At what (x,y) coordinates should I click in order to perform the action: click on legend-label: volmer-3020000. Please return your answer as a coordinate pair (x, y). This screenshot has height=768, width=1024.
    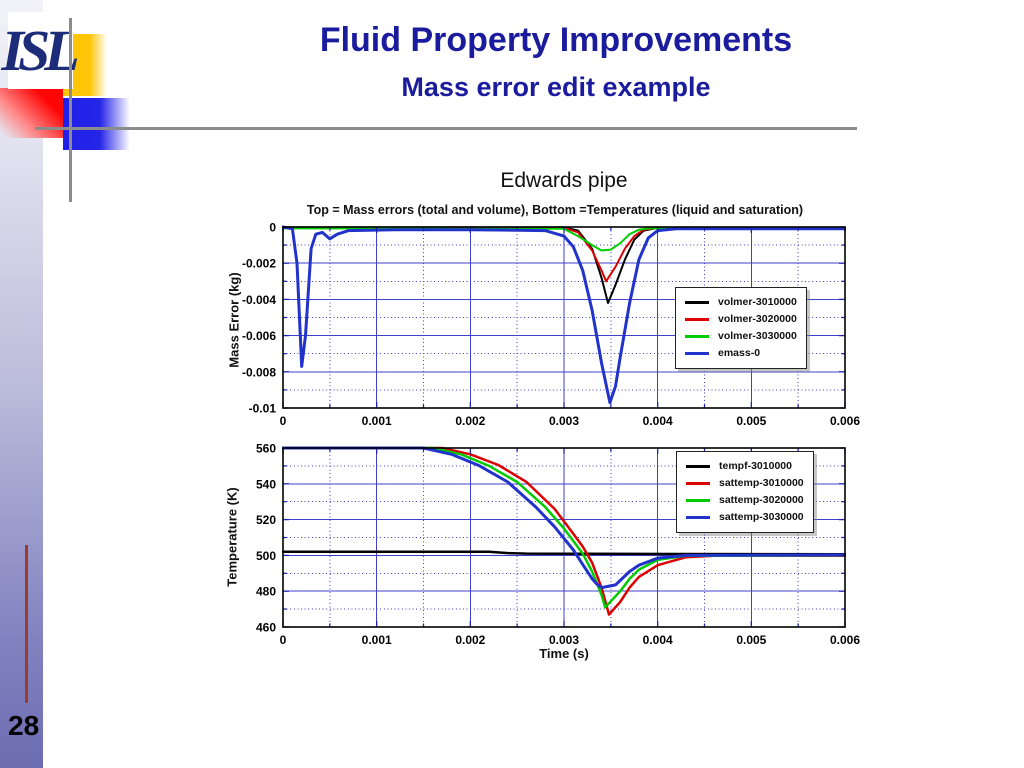
    Looking at the image, I should click on (757, 319).